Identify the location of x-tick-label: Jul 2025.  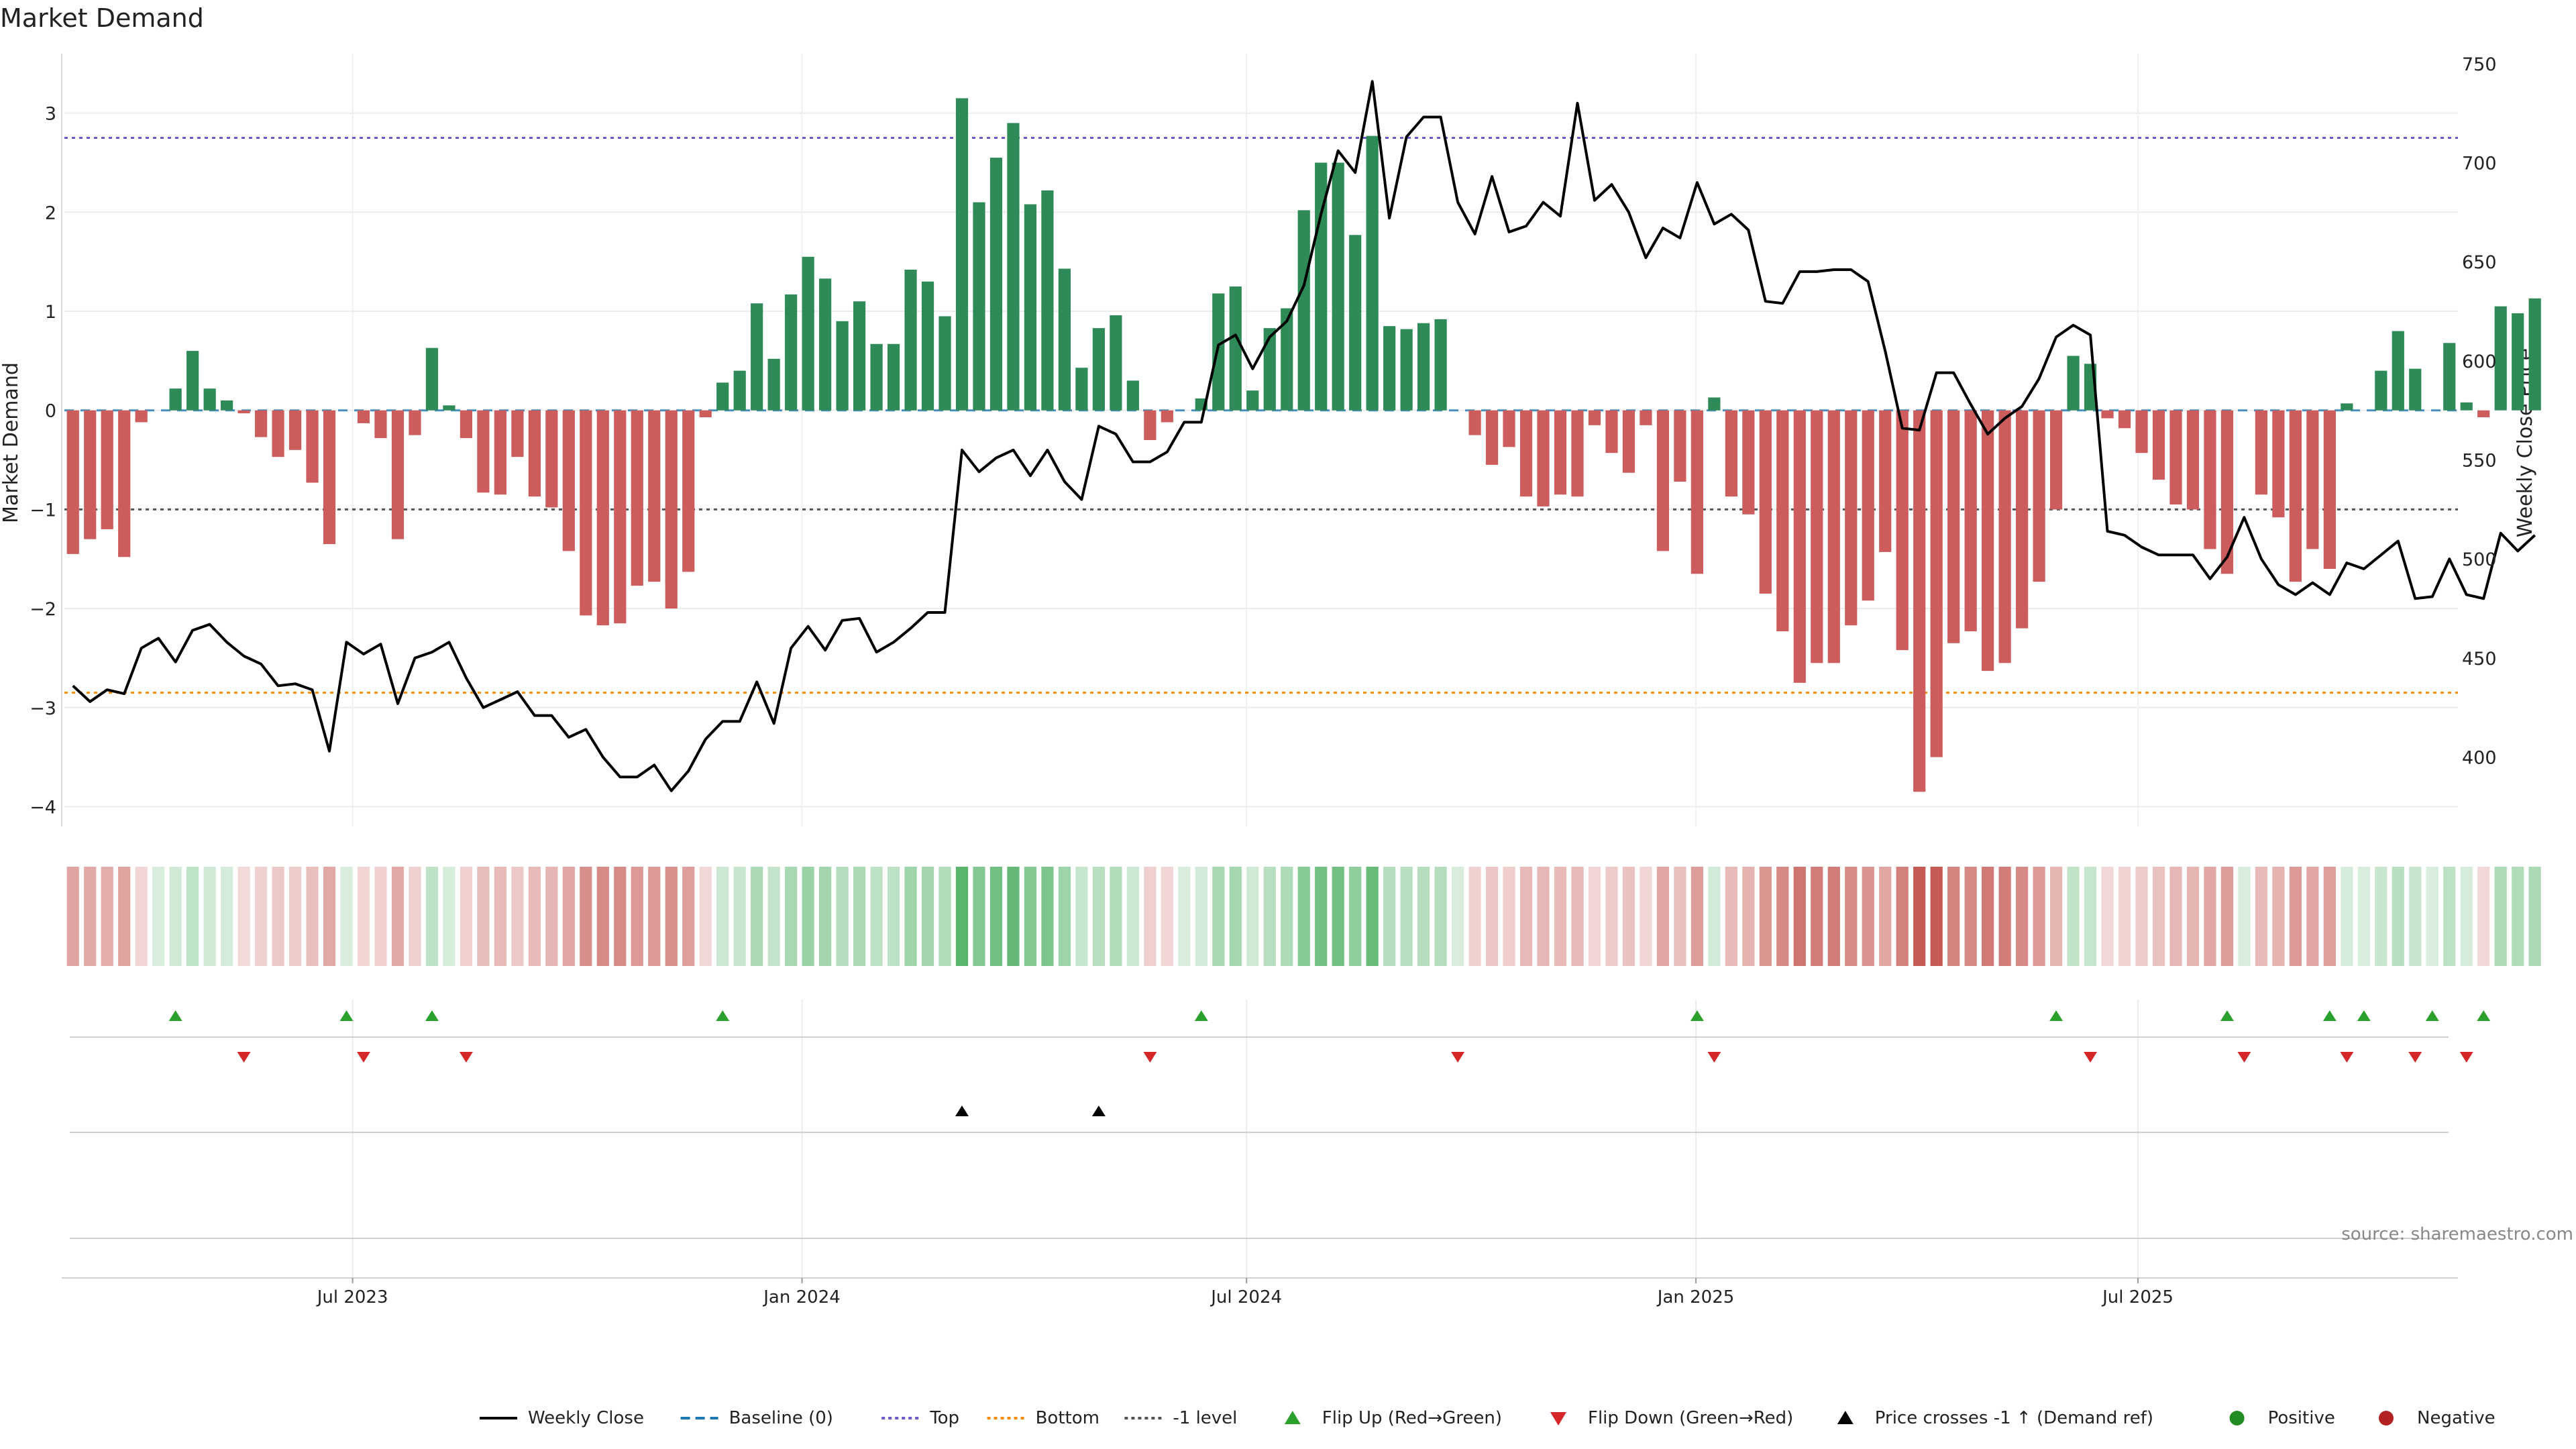
(2137, 1297).